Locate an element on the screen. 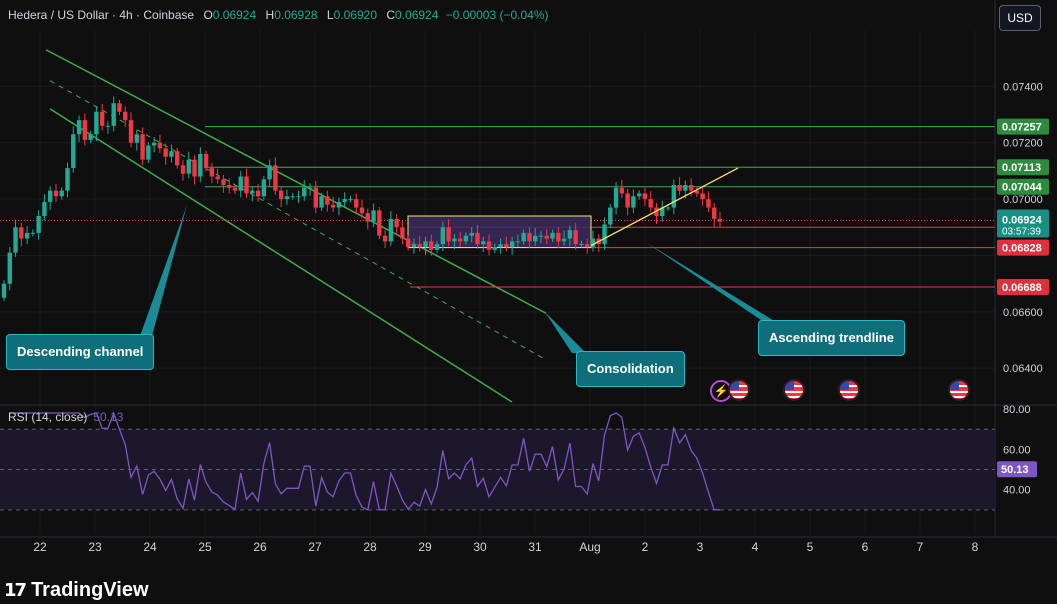  time-tick-label: 22 is located at coordinates (40, 547).